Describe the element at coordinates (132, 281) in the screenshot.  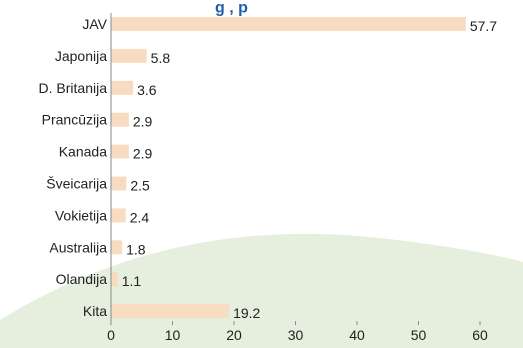
I see `value-label-8: 1.1` at that location.